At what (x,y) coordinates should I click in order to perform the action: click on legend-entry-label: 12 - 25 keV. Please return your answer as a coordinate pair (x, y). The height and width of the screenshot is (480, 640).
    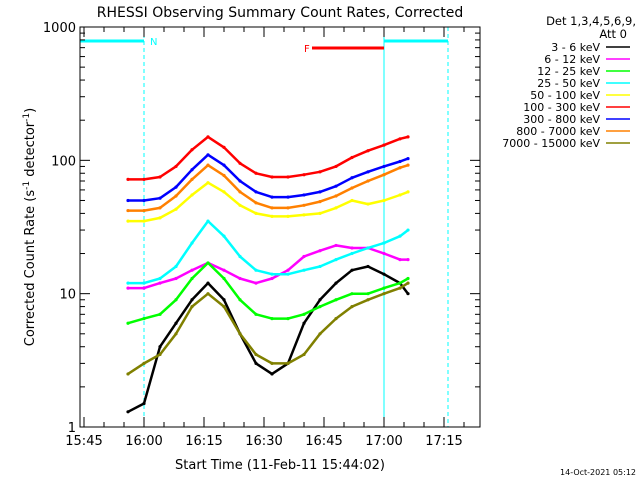
    Looking at the image, I should click on (568, 71).